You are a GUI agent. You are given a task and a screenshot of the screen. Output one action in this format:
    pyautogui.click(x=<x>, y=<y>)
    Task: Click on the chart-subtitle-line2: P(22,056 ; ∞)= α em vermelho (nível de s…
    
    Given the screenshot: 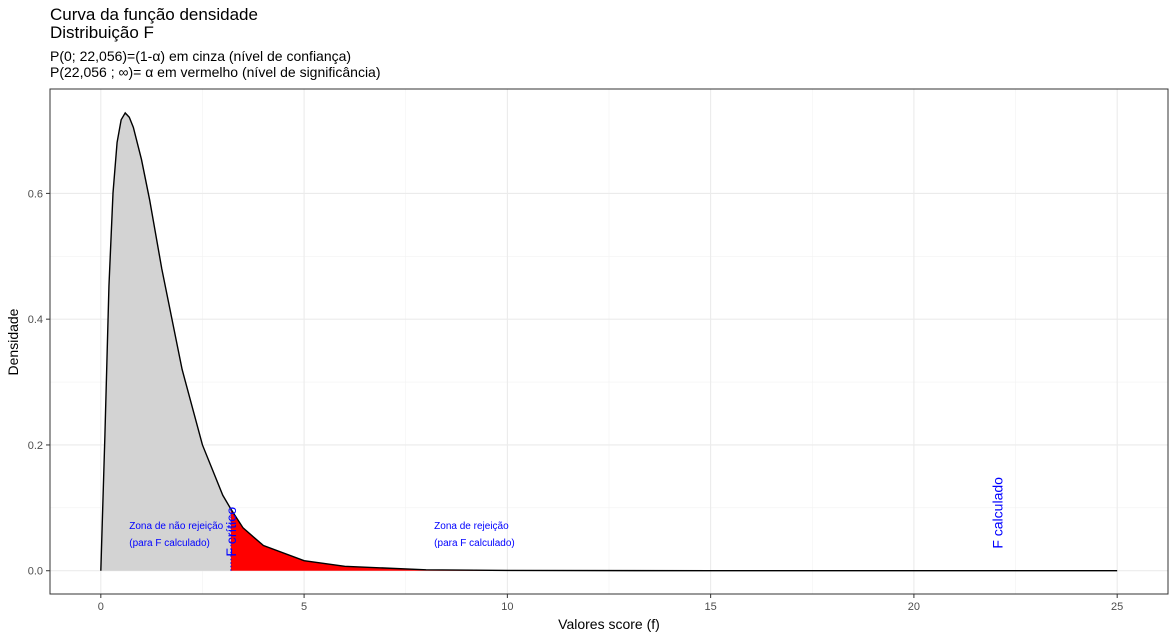 What is the action you would take?
    pyautogui.click(x=215, y=72)
    